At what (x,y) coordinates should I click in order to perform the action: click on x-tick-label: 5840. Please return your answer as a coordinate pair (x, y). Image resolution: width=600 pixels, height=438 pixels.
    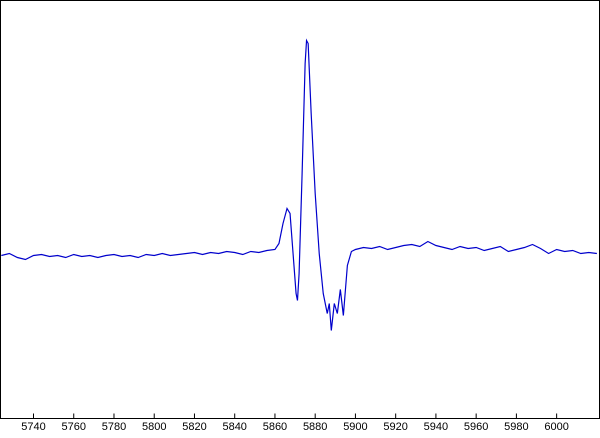
    Looking at the image, I should click on (234, 427).